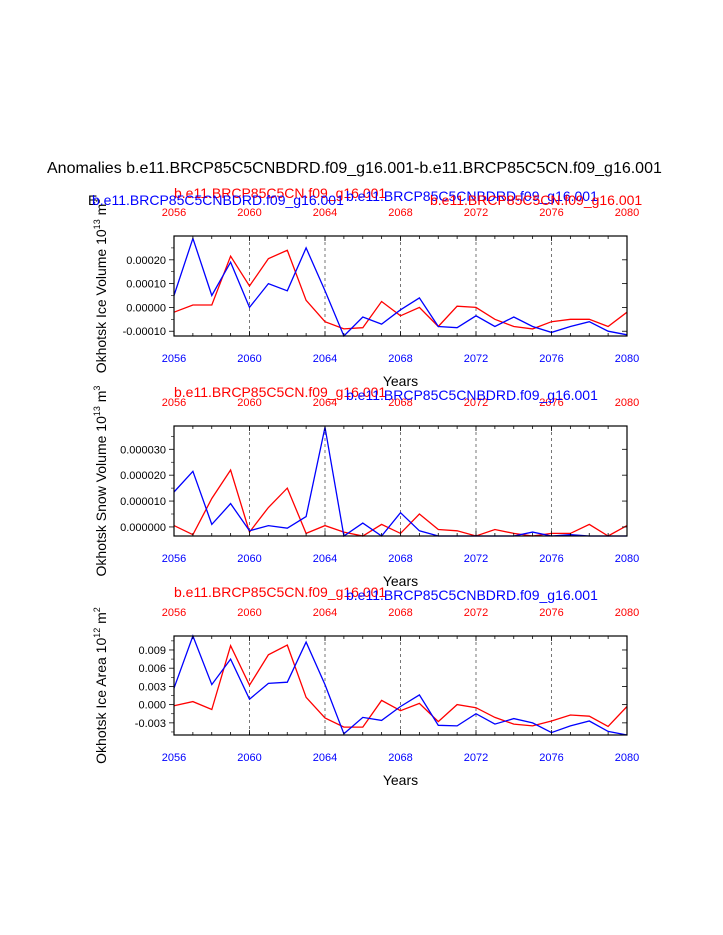 Image resolution: width=723 pixels, height=935 pixels. What do you see at coordinates (152, 706) in the screenshot?
I see `y-tick-label: 0.000` at bounding box center [152, 706].